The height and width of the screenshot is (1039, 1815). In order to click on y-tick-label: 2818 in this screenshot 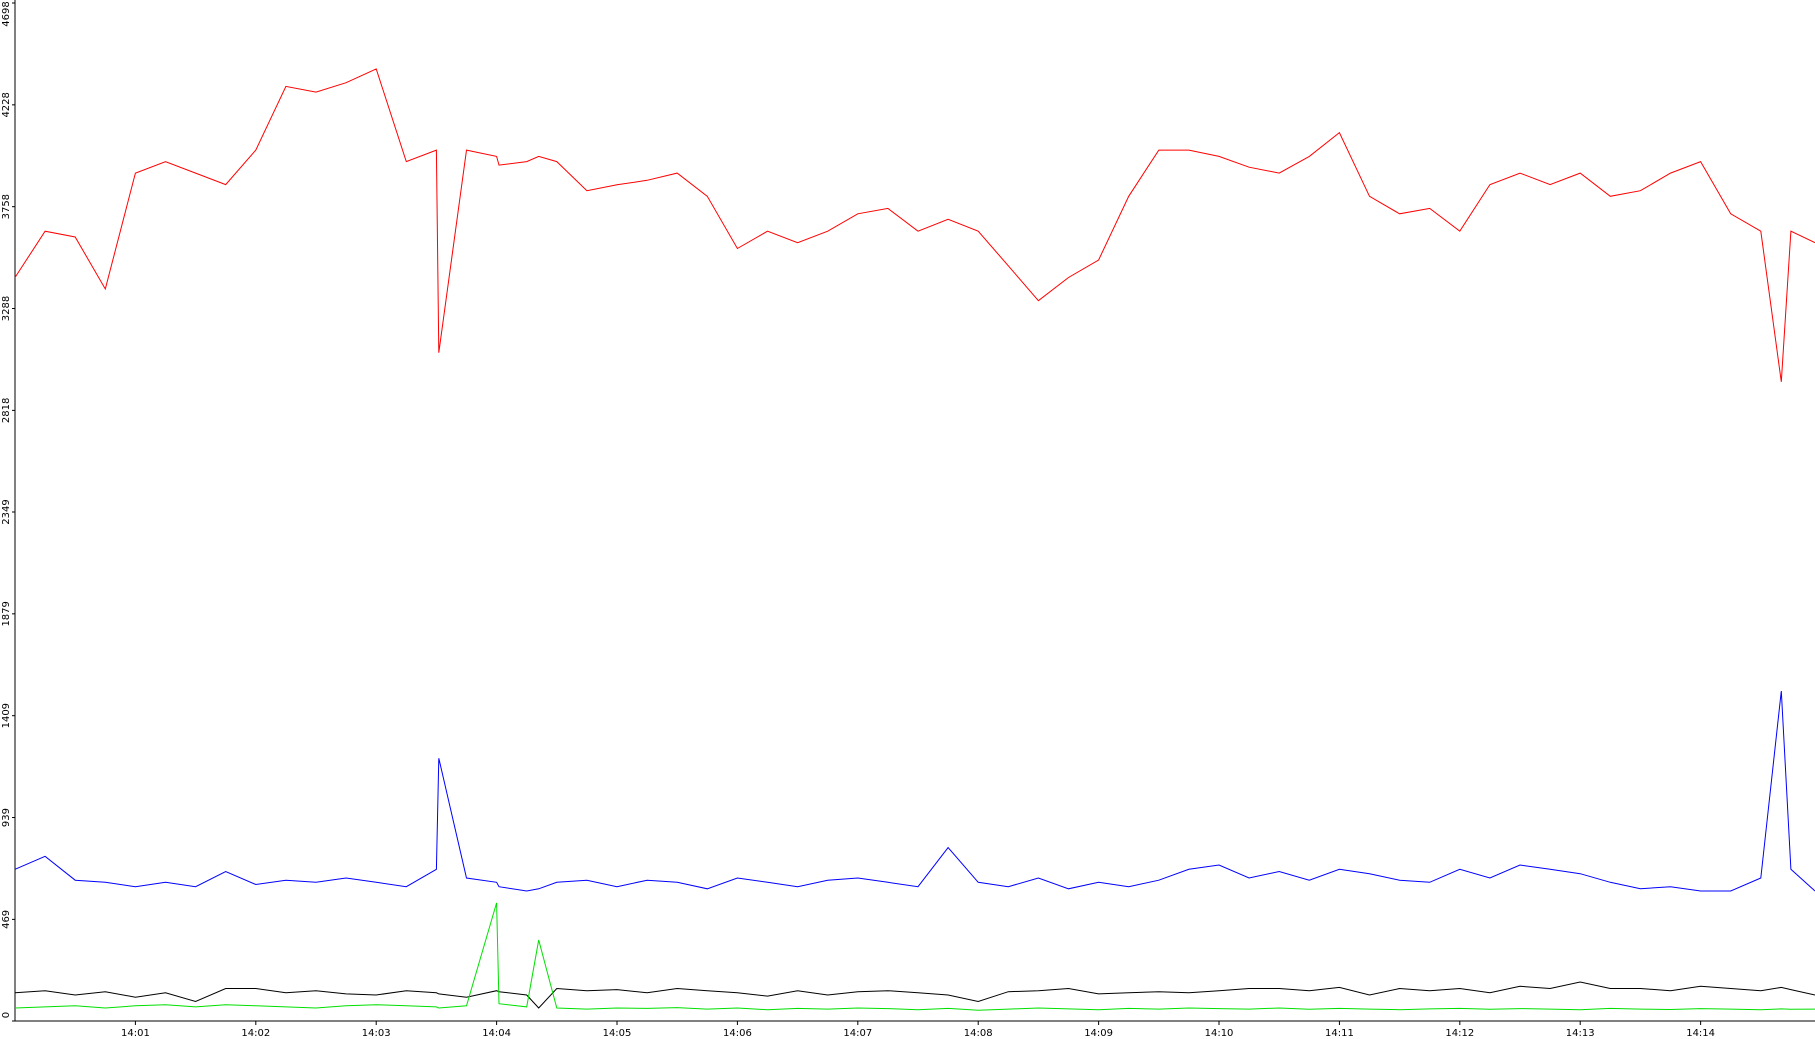, I will do `click(6, 410)`.